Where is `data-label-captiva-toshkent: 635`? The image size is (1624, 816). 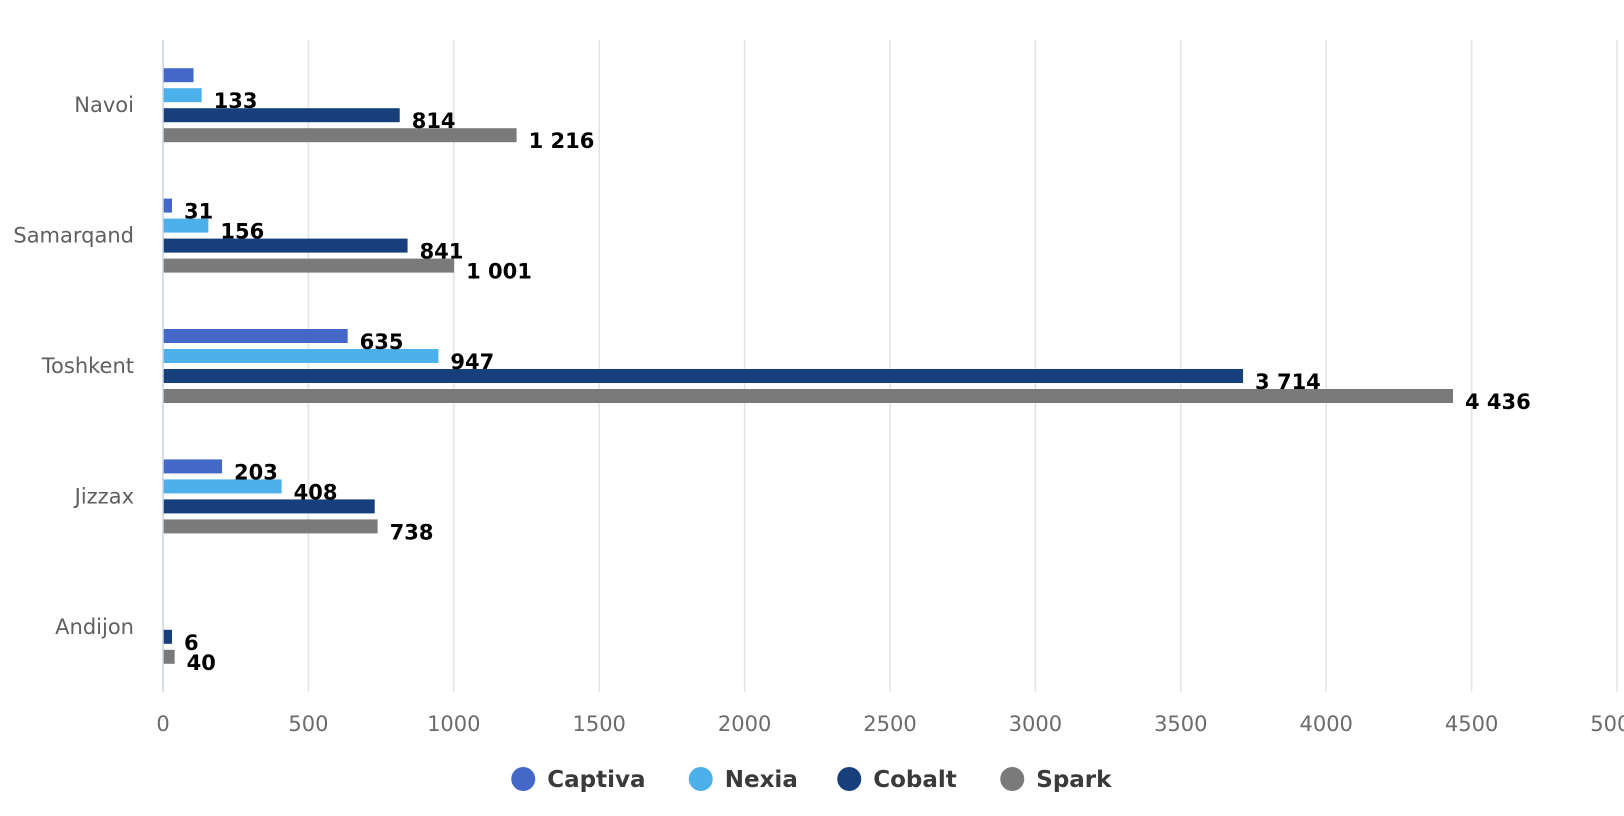 data-label-captiva-toshkent: 635 is located at coordinates (382, 342).